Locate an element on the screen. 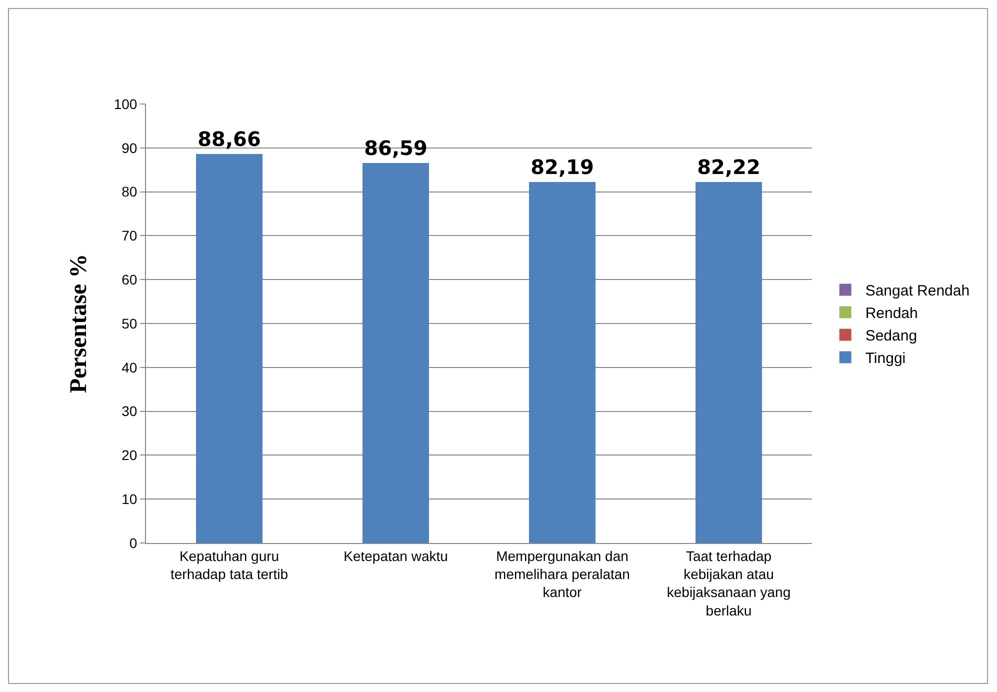 Image resolution: width=997 pixels, height=692 pixels. y-tick-label: 60 is located at coordinates (130, 280).